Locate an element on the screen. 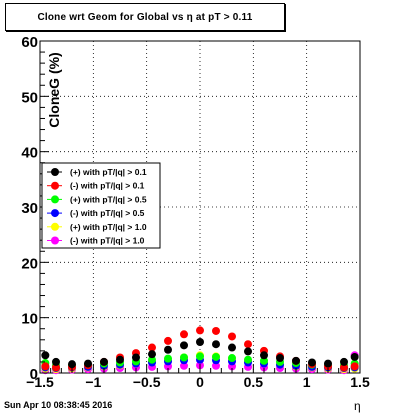 The image size is (400, 414). x-tick-label: −0.5 is located at coordinates (147, 382).